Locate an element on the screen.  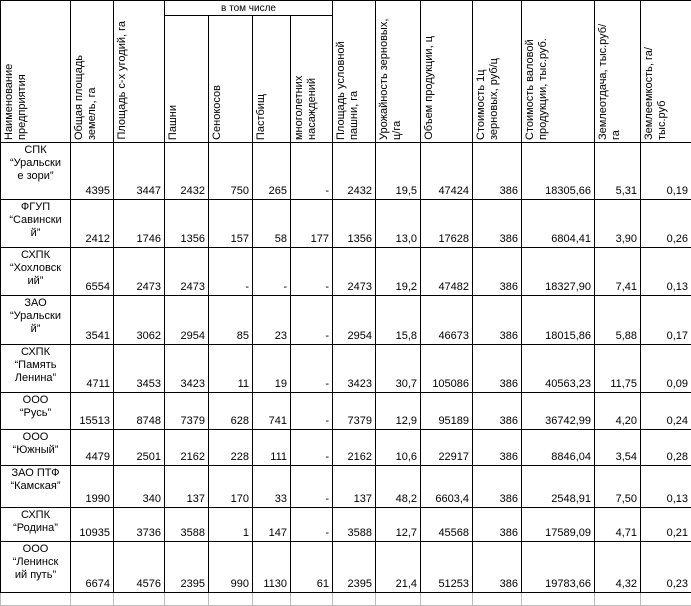
cell-value: 5,88 is located at coordinates (618, 320).